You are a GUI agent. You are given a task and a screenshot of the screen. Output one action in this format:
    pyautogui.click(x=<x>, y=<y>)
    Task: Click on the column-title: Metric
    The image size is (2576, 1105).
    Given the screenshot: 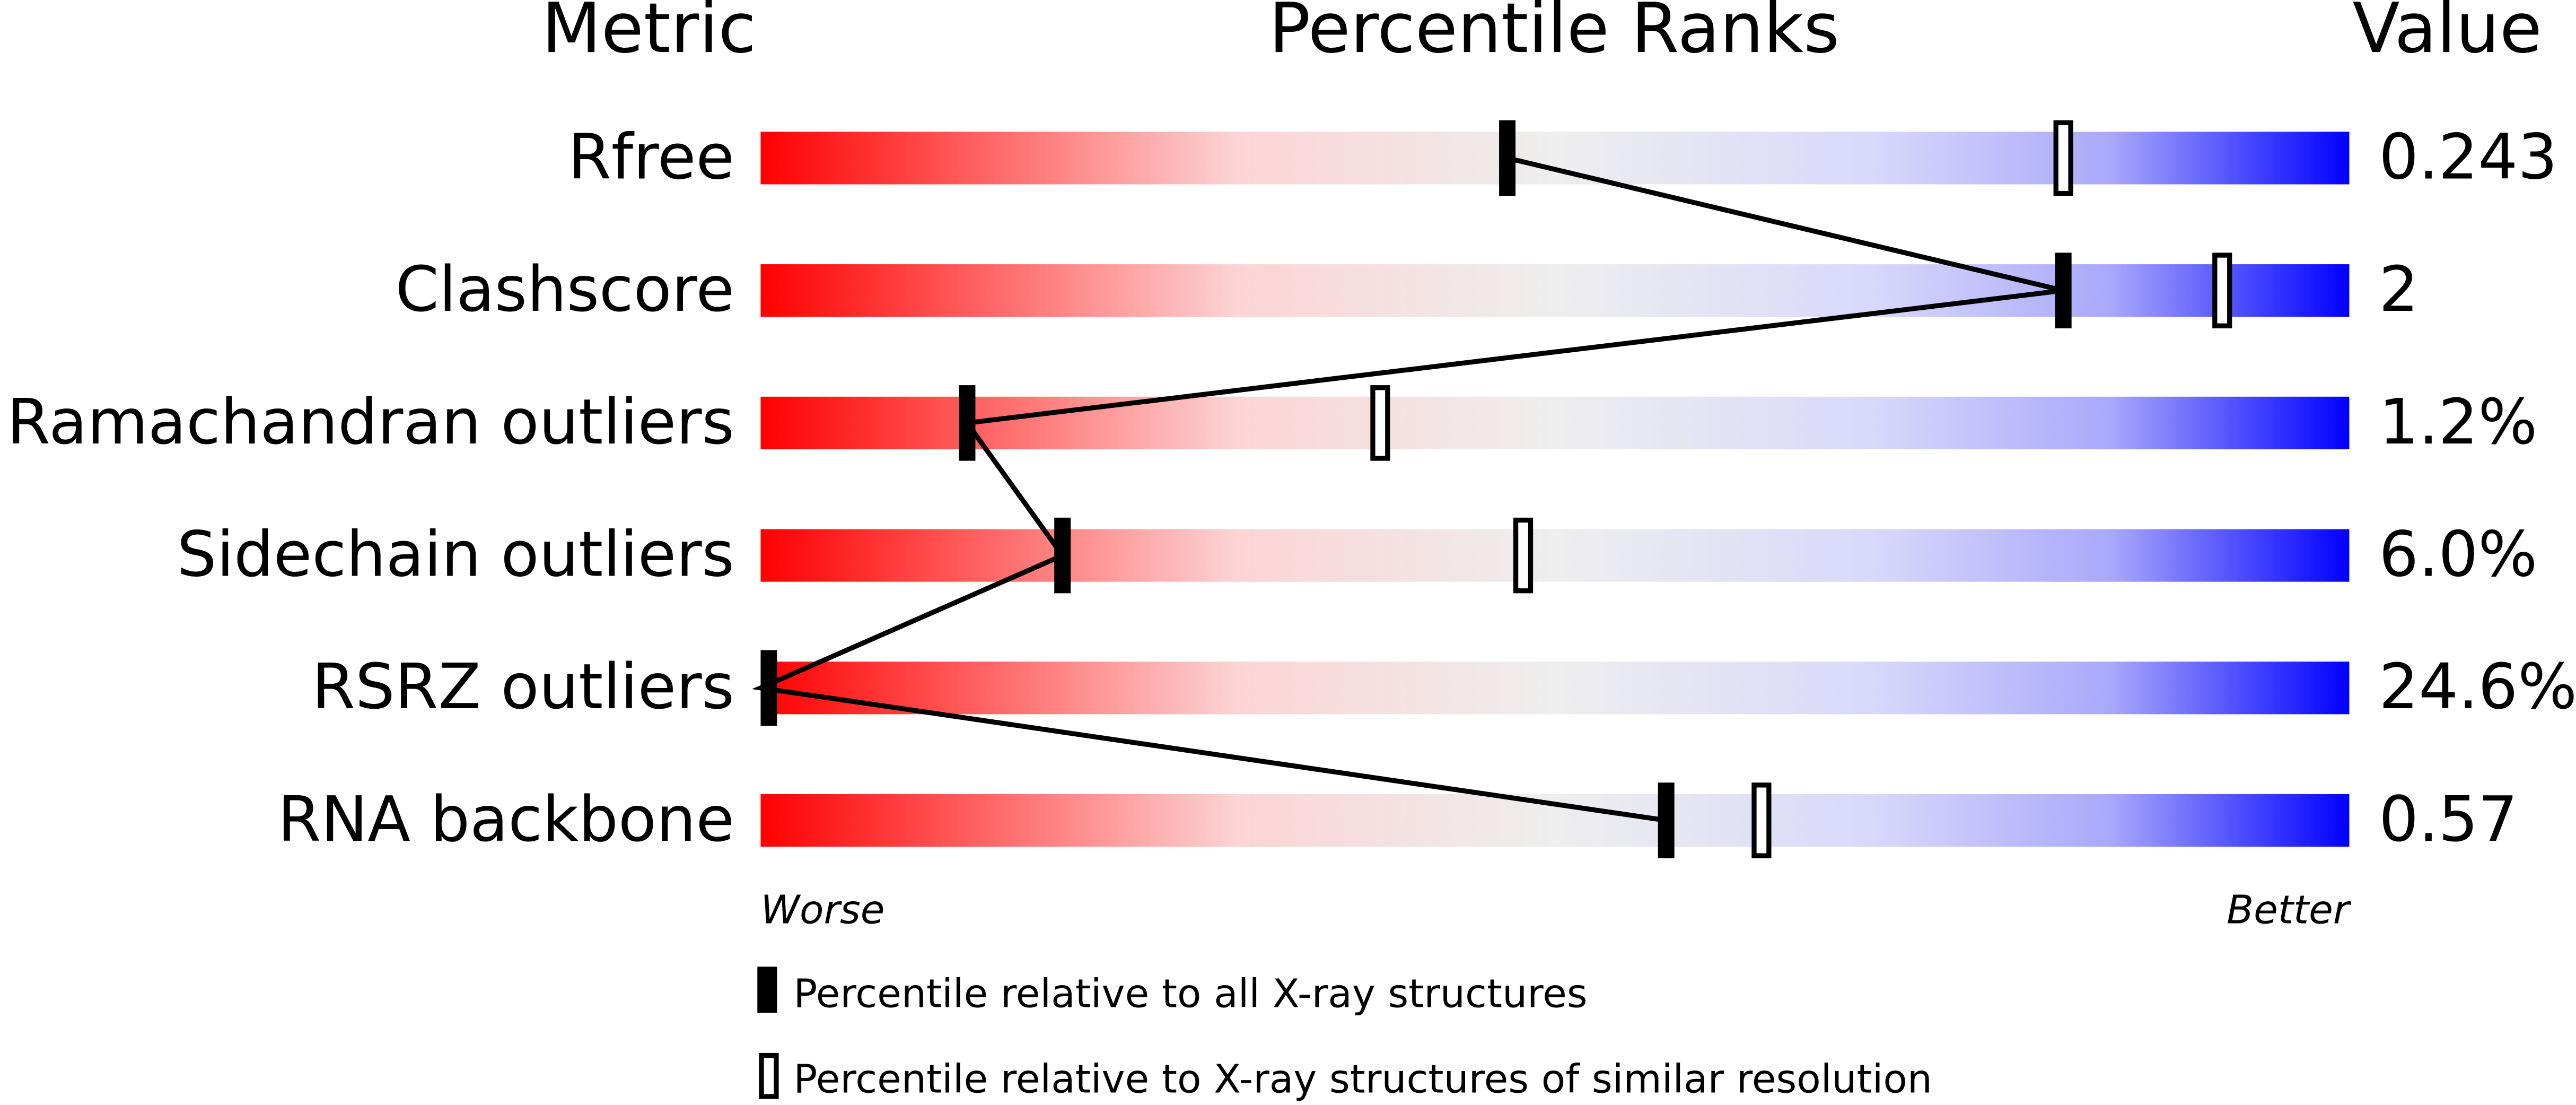 What is the action you would take?
    pyautogui.click(x=649, y=34)
    